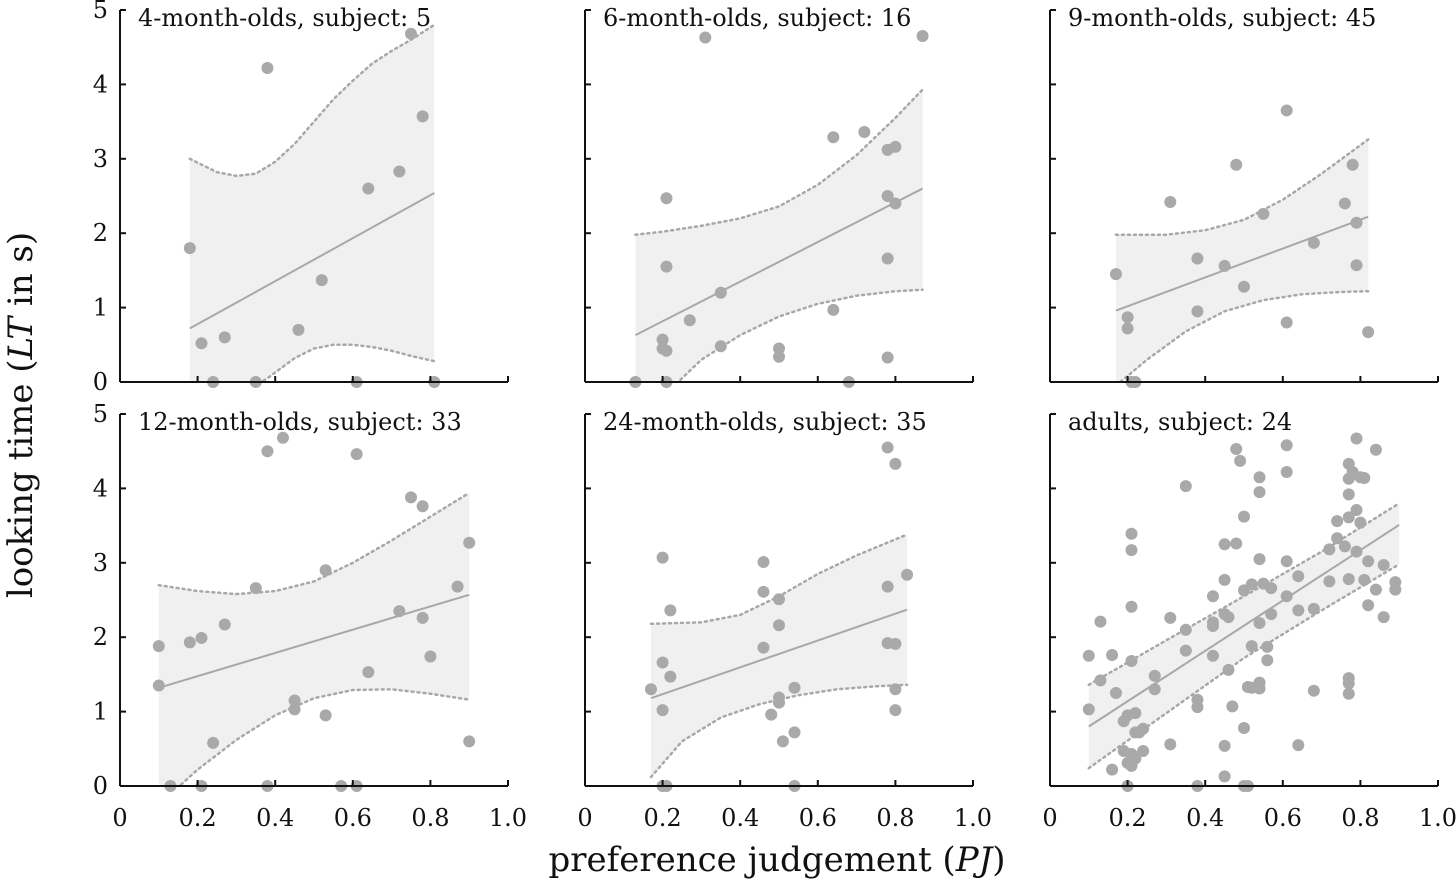  Describe the element at coordinates (757, 18) in the screenshot. I see `panel-title: 6-month-olds, subject: 16` at that location.